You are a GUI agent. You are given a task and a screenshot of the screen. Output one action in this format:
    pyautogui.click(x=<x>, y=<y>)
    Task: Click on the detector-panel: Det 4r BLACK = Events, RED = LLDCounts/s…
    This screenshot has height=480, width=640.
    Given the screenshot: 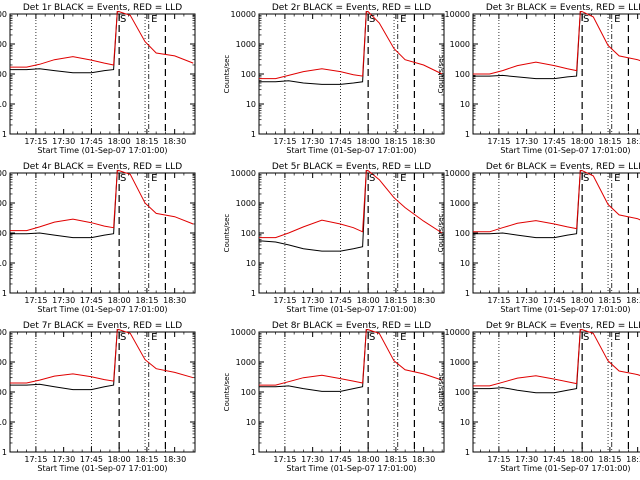 What is the action you would take?
    pyautogui.click(x=98, y=238)
    